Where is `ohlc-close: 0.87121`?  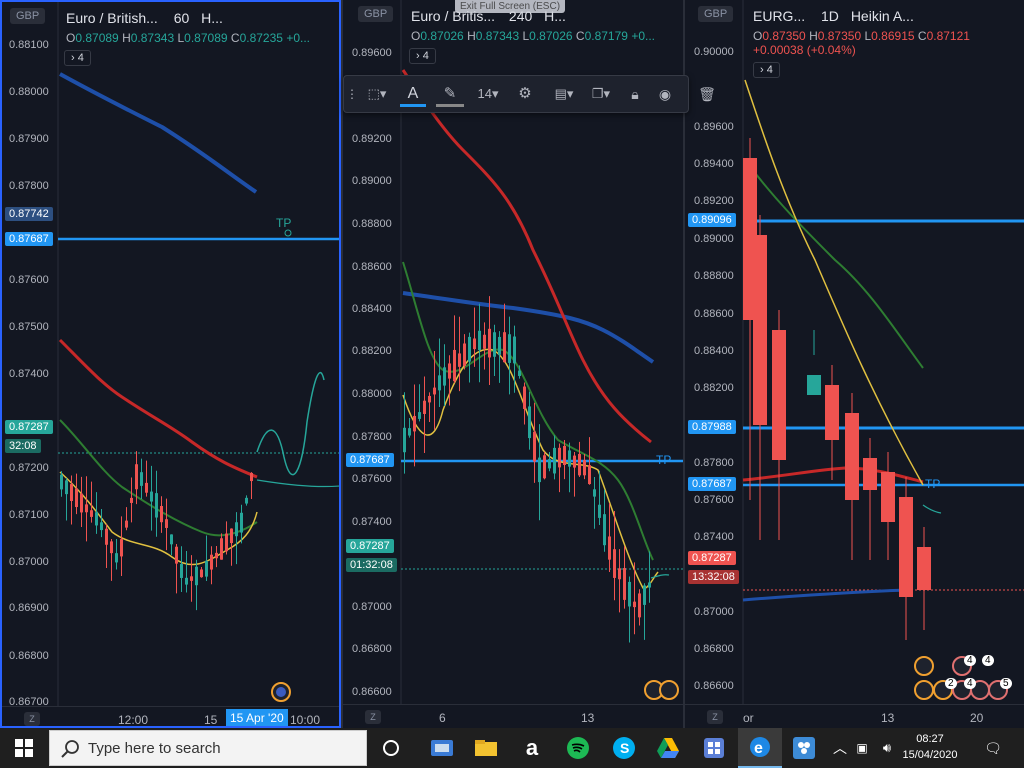
ohlc-close: 0.87121 is located at coordinates (948, 36).